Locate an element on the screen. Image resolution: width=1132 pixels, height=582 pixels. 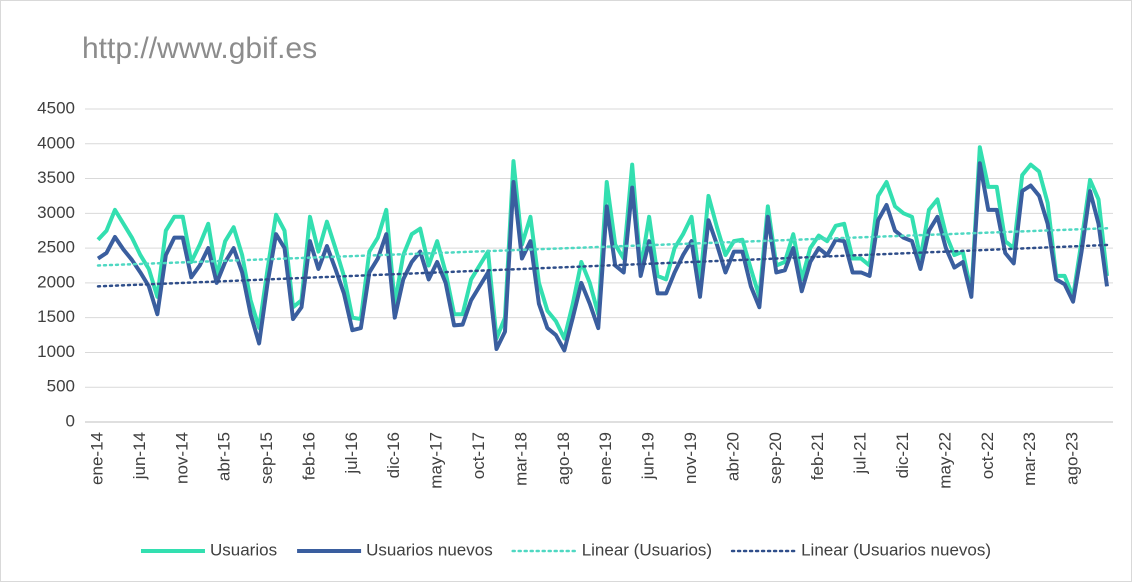
x-tick-label: mar-23 is located at coordinates (1029, 459).